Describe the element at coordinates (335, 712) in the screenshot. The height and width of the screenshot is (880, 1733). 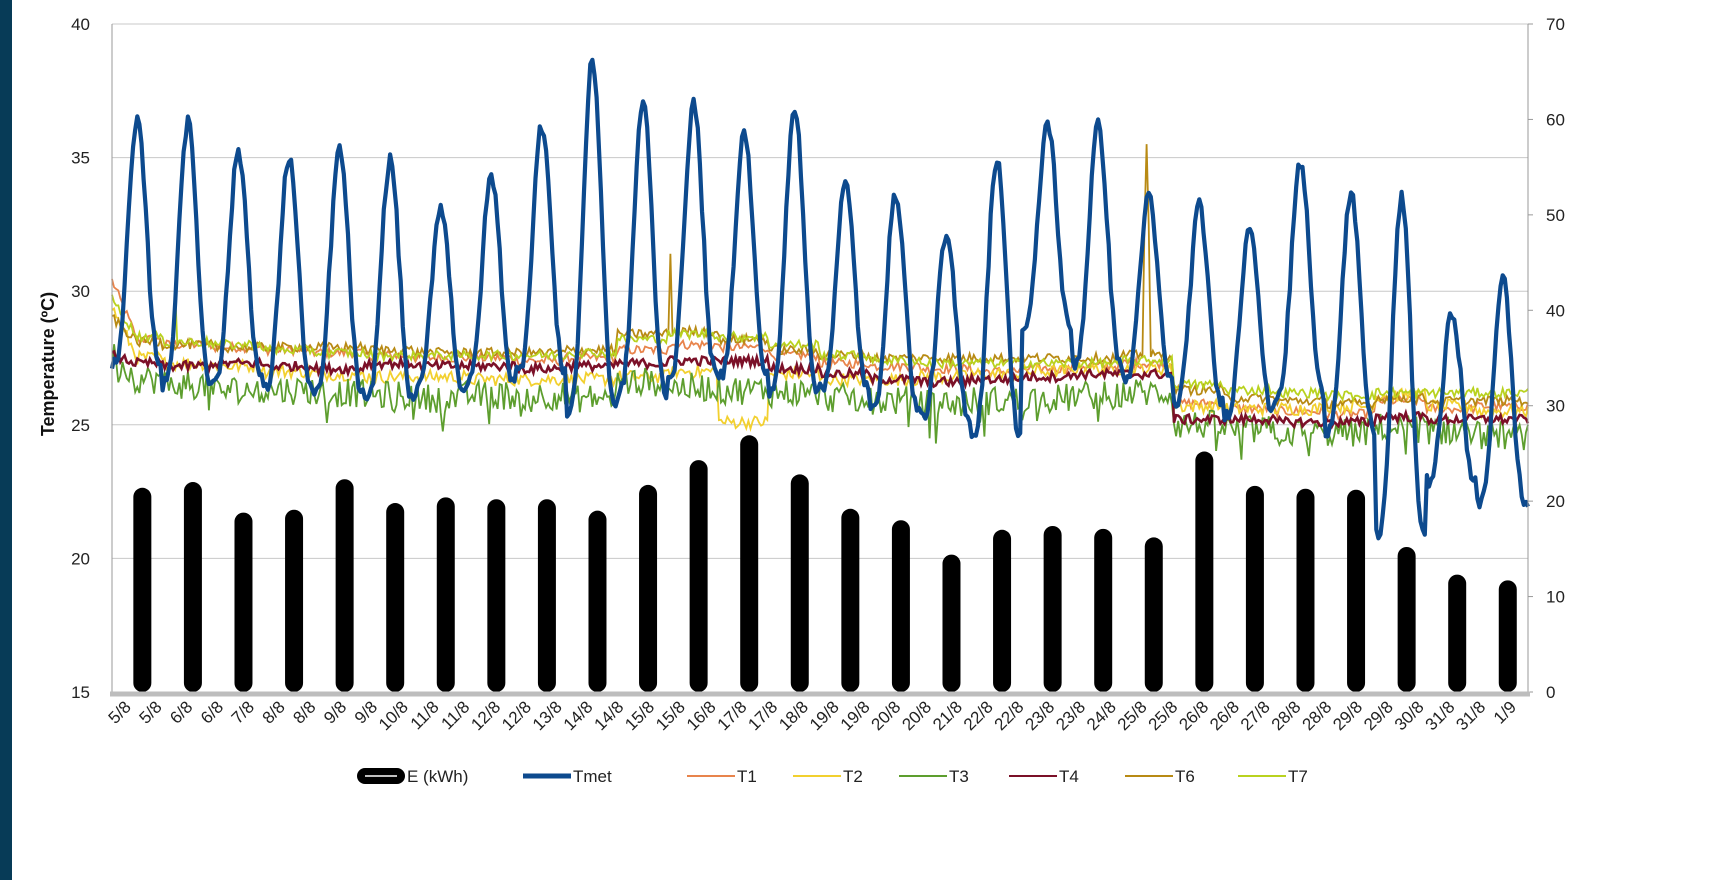
I see `x-tick-label: 9/8` at that location.